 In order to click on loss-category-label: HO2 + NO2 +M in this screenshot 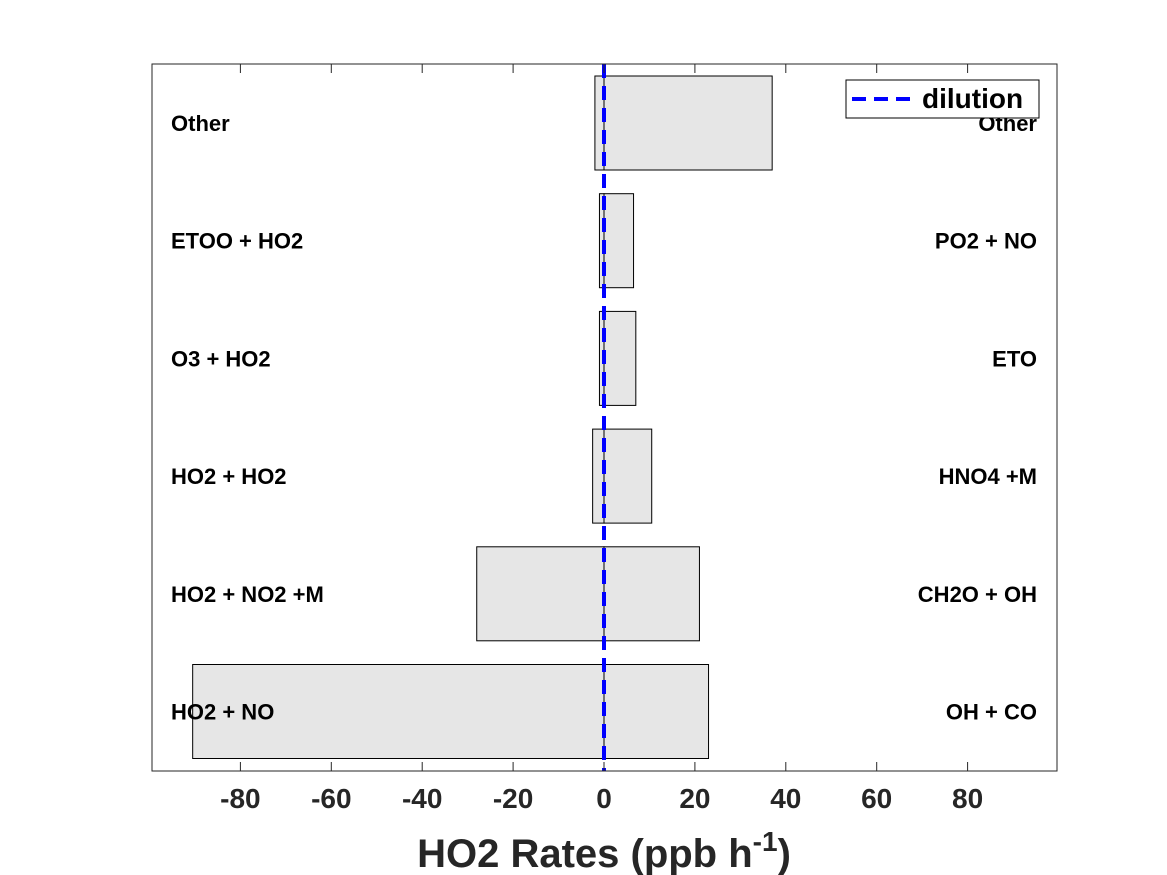, I will do `click(247, 594)`.